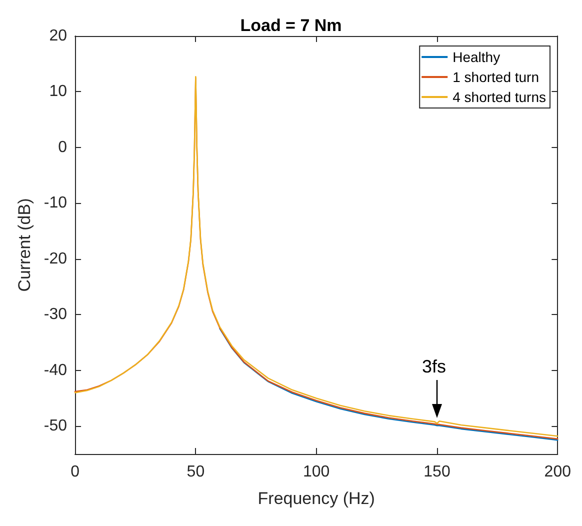 Image resolution: width=582 pixels, height=526 pixels. I want to click on x-tick-label: 200, so click(558, 472).